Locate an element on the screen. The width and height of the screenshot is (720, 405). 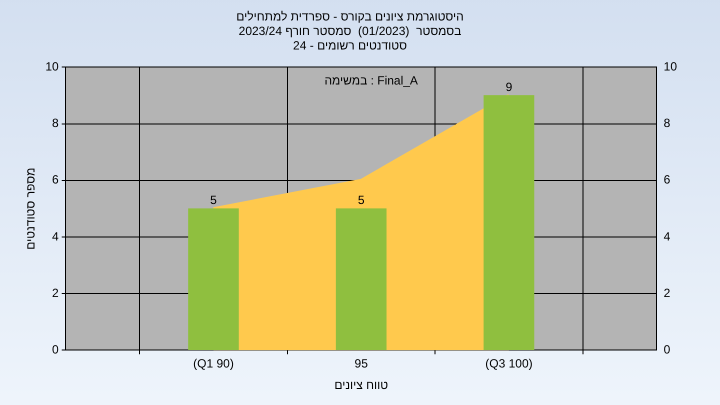
annotation: במשימה : Final_A is located at coordinates (371, 81).